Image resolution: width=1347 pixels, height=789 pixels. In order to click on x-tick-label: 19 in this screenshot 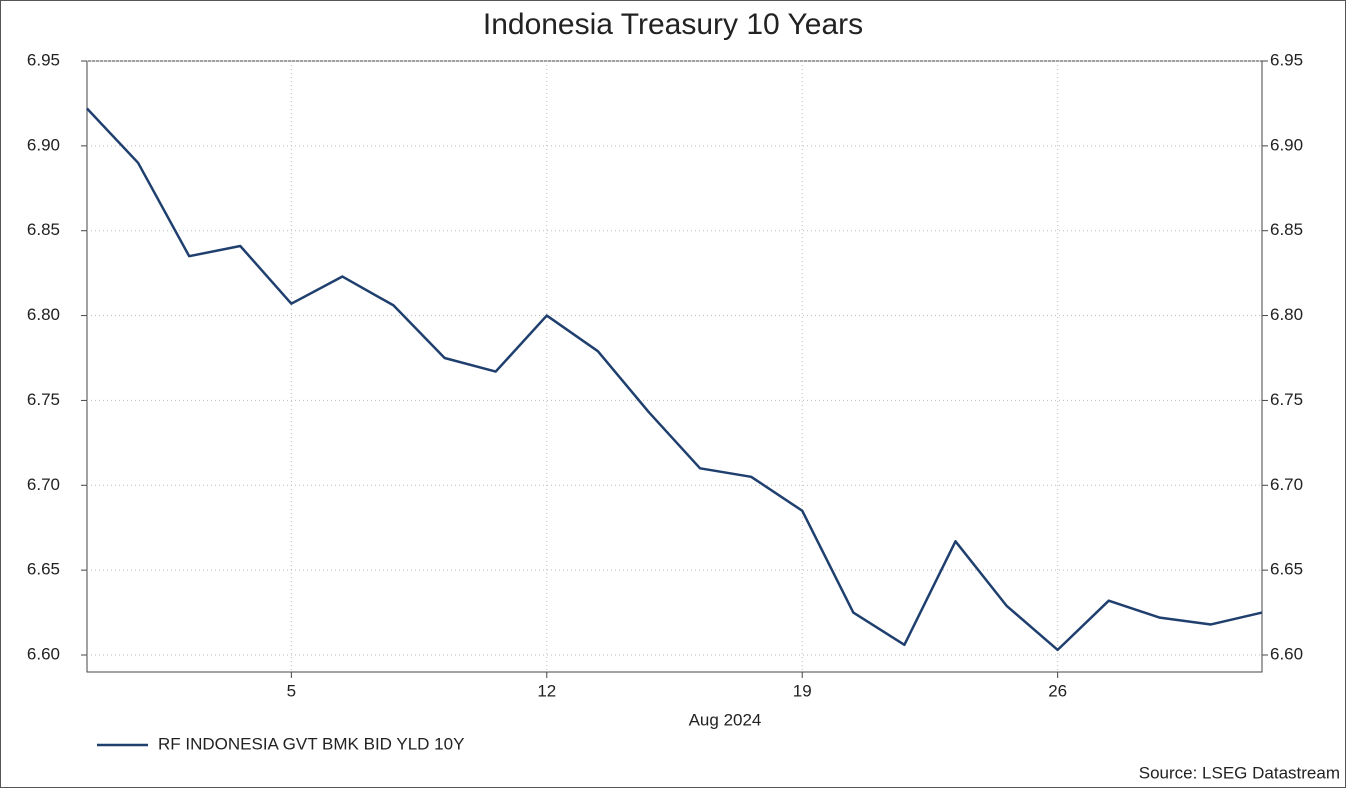, I will do `click(802, 690)`.